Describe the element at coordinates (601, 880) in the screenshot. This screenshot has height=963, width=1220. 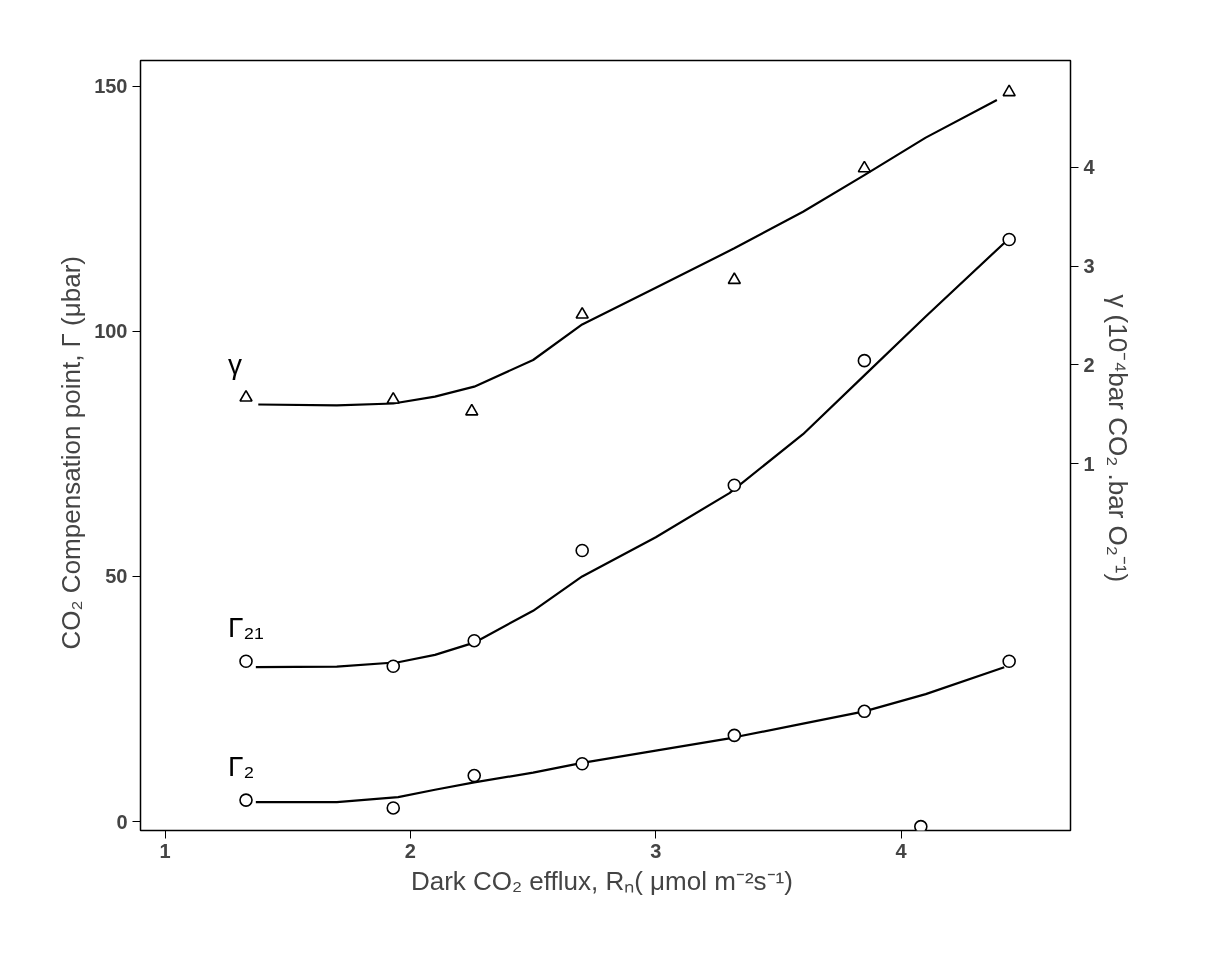
I see `x-axis-title: Dark CO₂ efflux, Rₙ( μmol m⁻²s⁻¹)` at that location.